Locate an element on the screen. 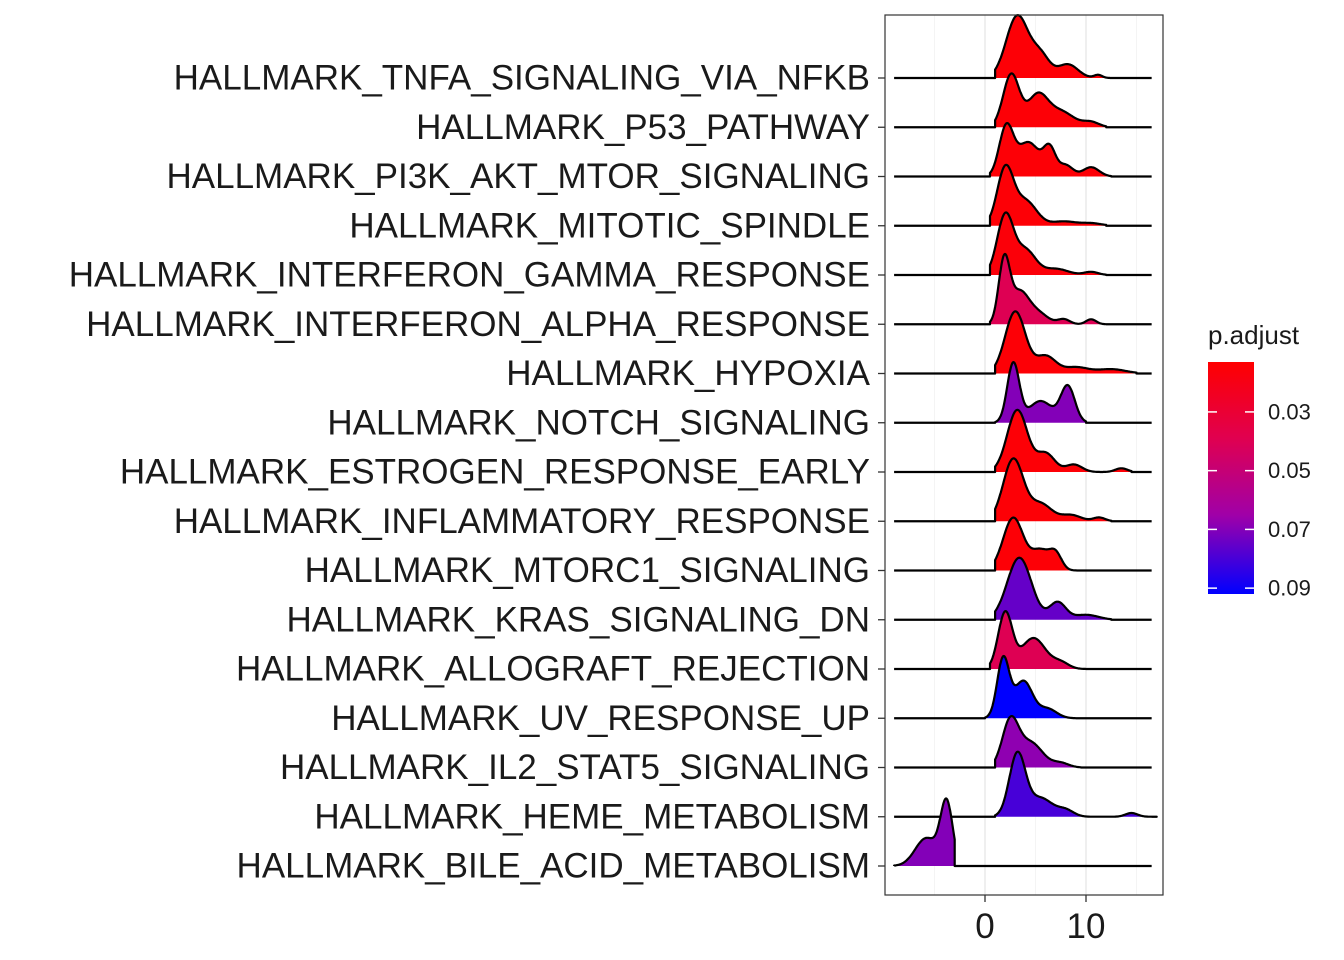 This screenshot has width=1344, height=960. y-axis-label: HALLMARK_HYPOXIA is located at coordinates (688, 373).